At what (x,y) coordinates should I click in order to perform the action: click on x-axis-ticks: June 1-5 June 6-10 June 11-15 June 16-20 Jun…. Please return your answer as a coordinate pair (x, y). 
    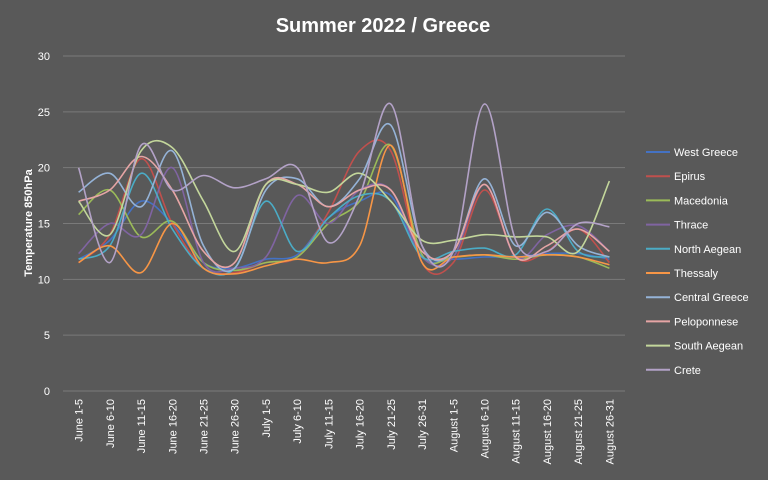
    Looking at the image, I should click on (345, 431).